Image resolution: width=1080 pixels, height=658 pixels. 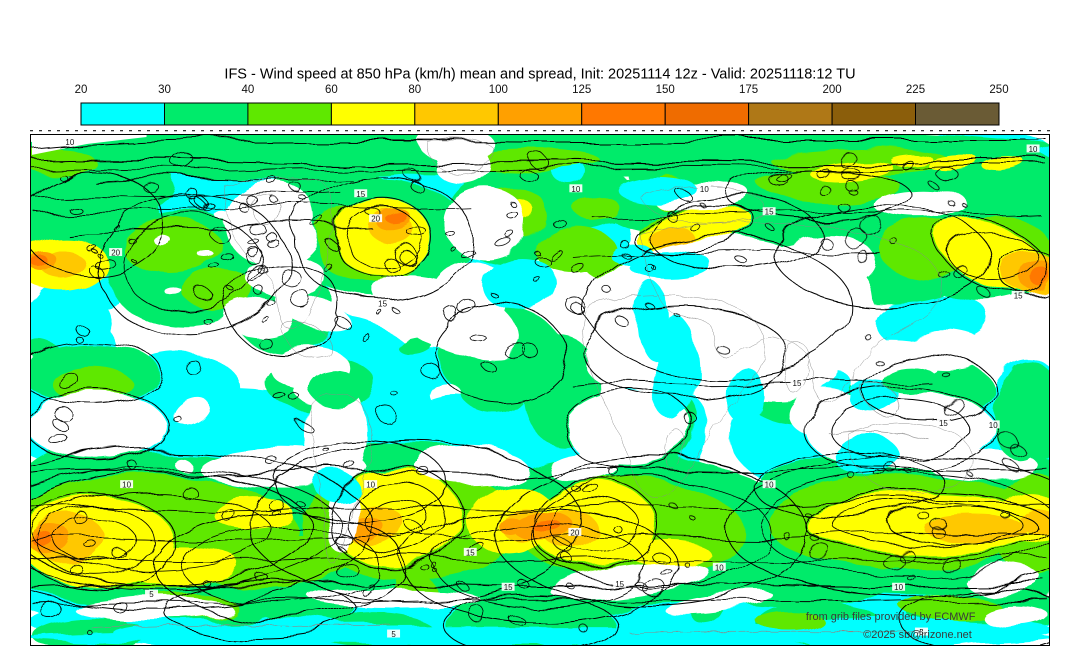 I want to click on svg-text: 175, so click(x=748, y=90).